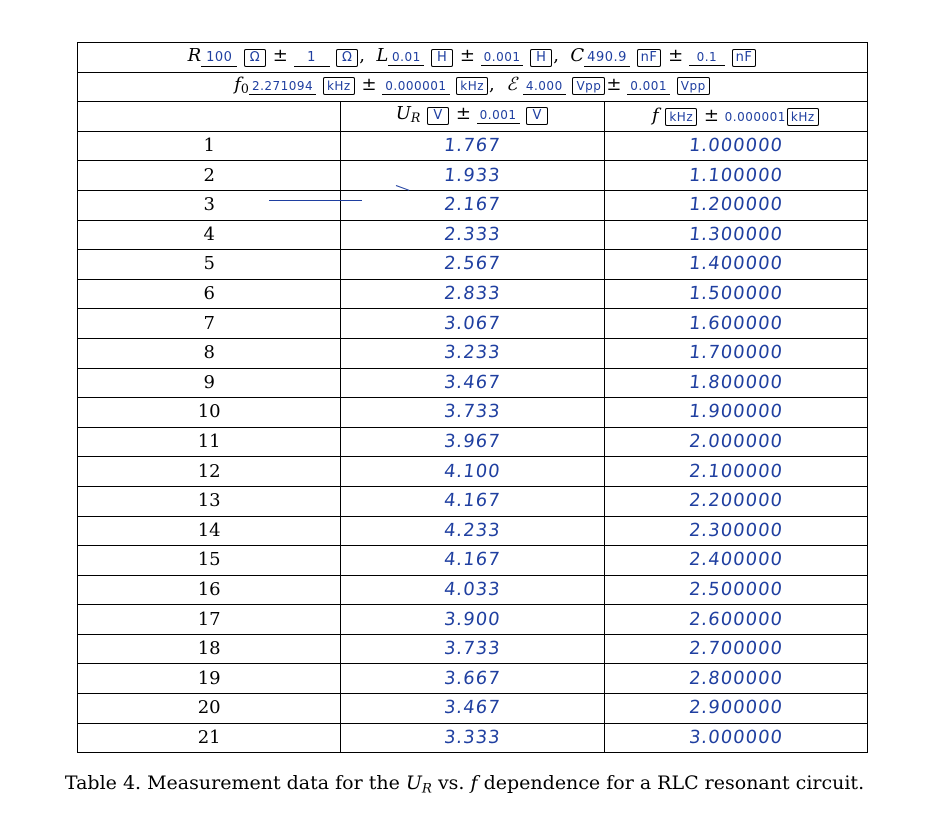  Describe the element at coordinates (406, 58) in the screenshot. I see `l-value: 0.01` at that location.